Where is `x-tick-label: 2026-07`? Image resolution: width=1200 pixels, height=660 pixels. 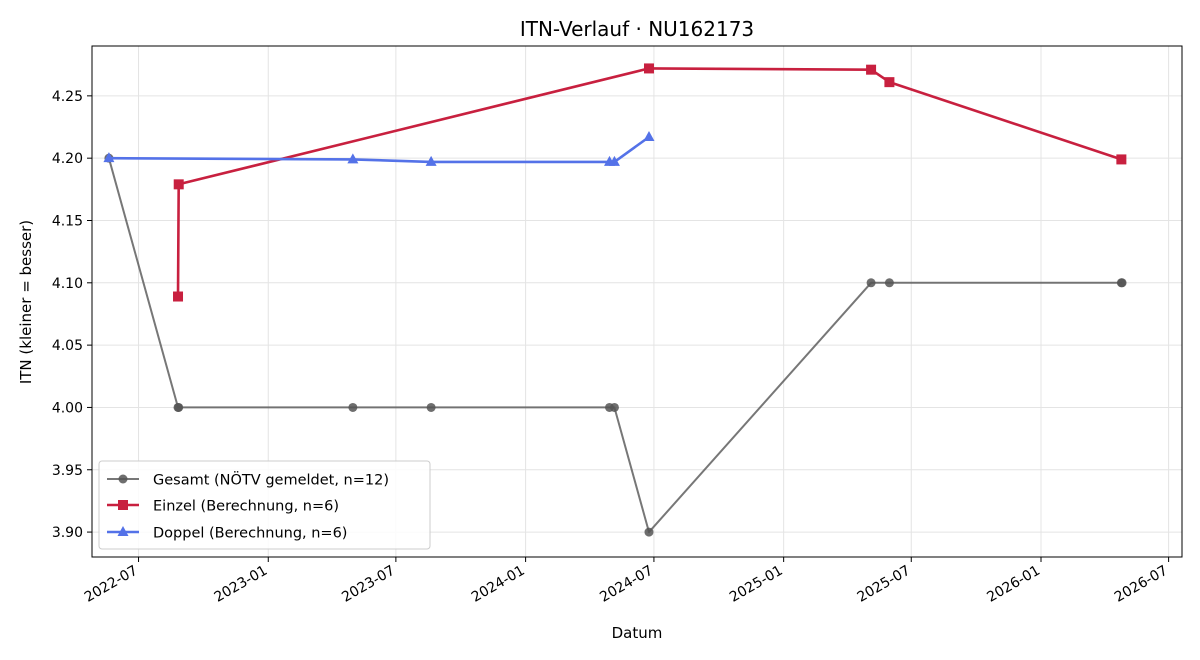 x-tick-label: 2026-07 is located at coordinates (1141, 584).